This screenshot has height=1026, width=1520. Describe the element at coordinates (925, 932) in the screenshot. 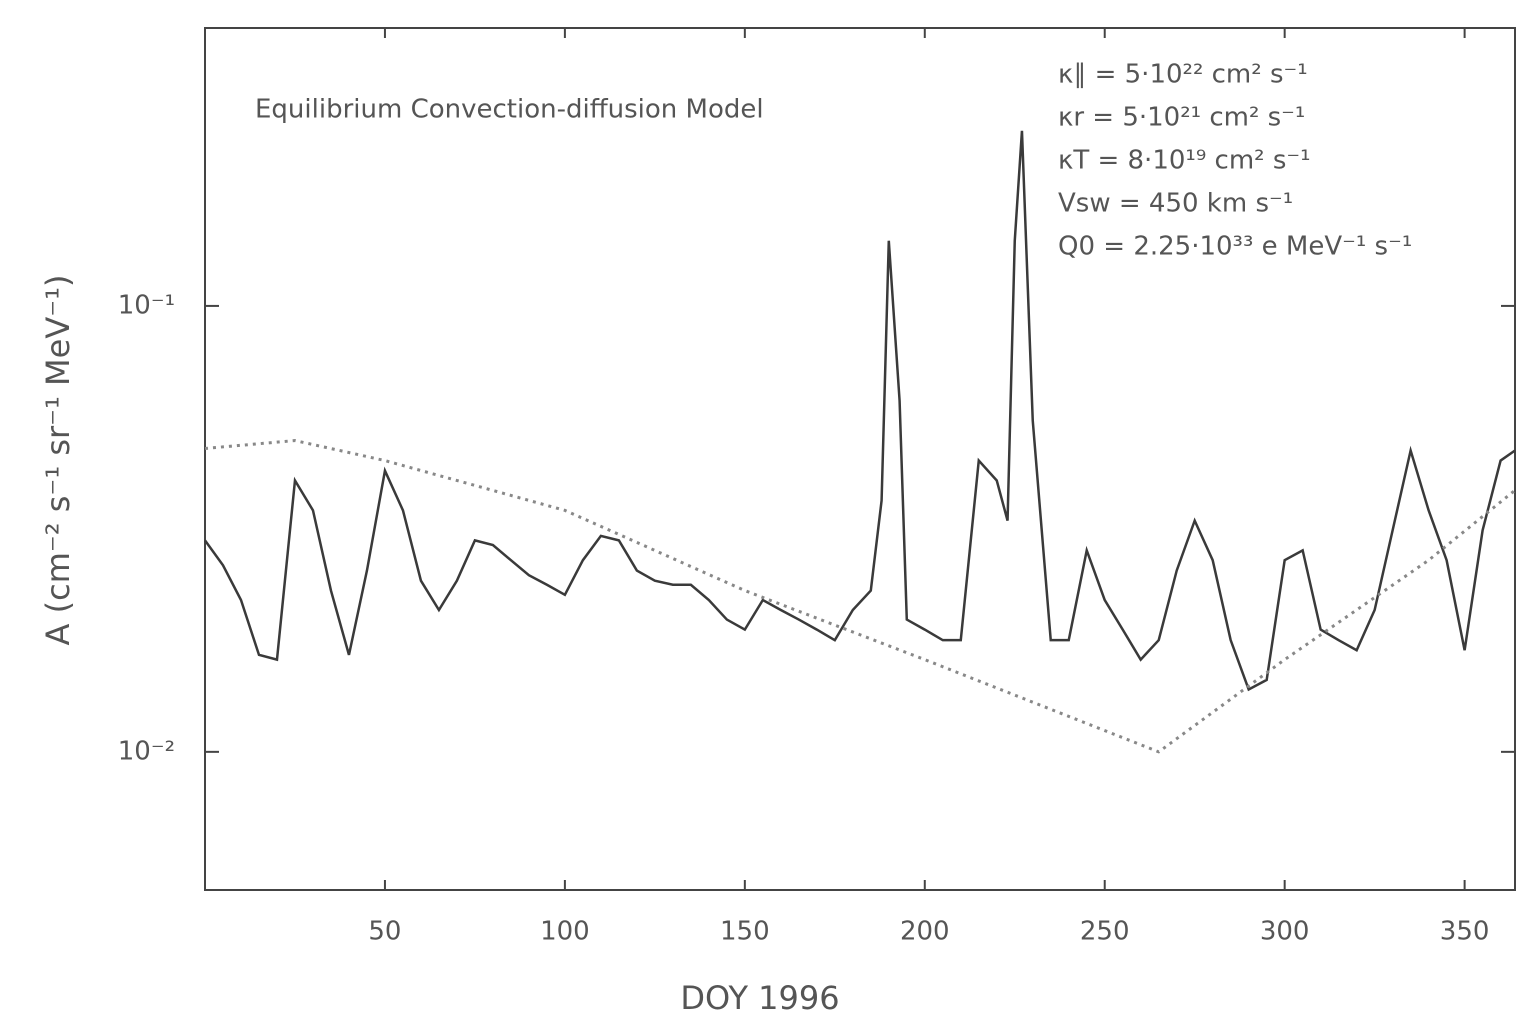

I see `x-tick-label: 200` at that location.